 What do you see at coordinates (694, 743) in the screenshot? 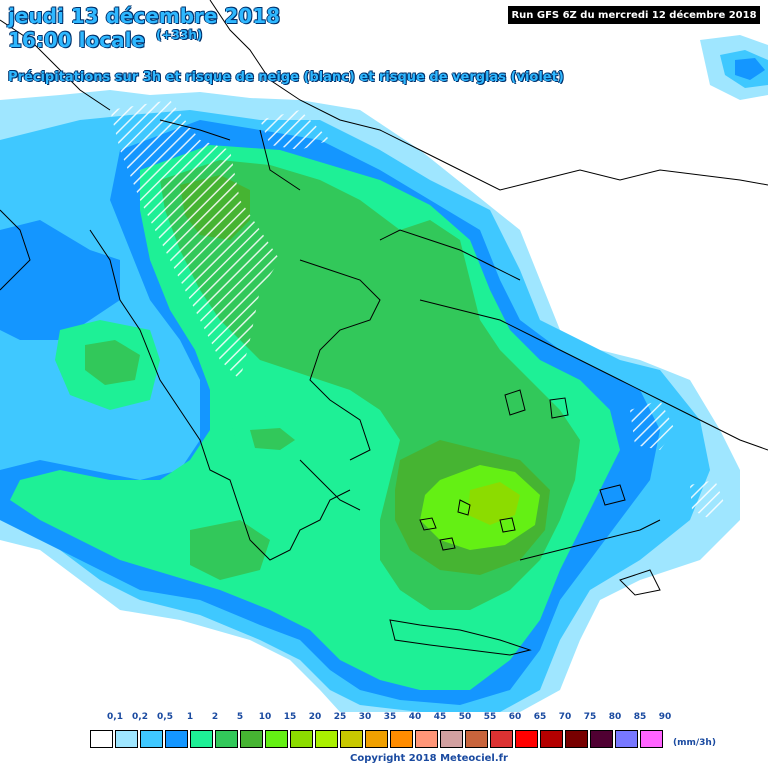
I see `legend-unit: (mm/3h)` at bounding box center [694, 743].